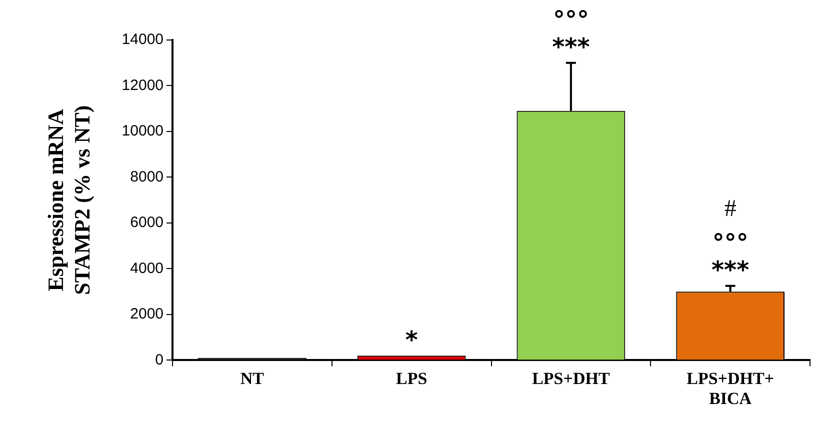 The height and width of the screenshot is (423, 818). Describe the element at coordinates (147, 177) in the screenshot. I see `y-tick-label: 8000` at that location.